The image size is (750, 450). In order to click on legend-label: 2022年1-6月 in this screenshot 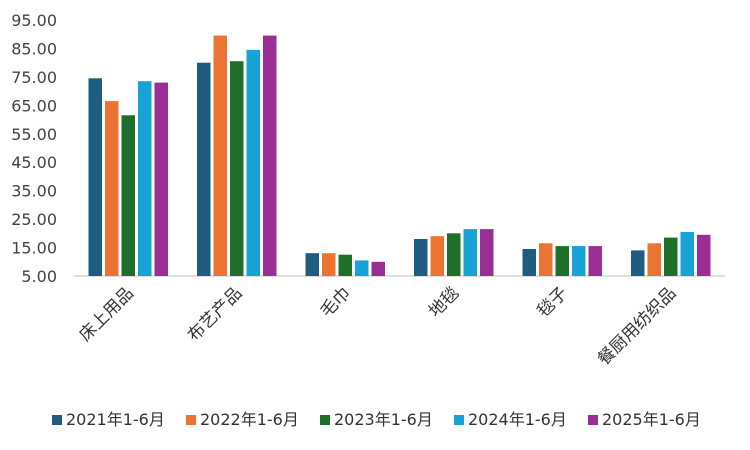, I will do `click(249, 419)`.